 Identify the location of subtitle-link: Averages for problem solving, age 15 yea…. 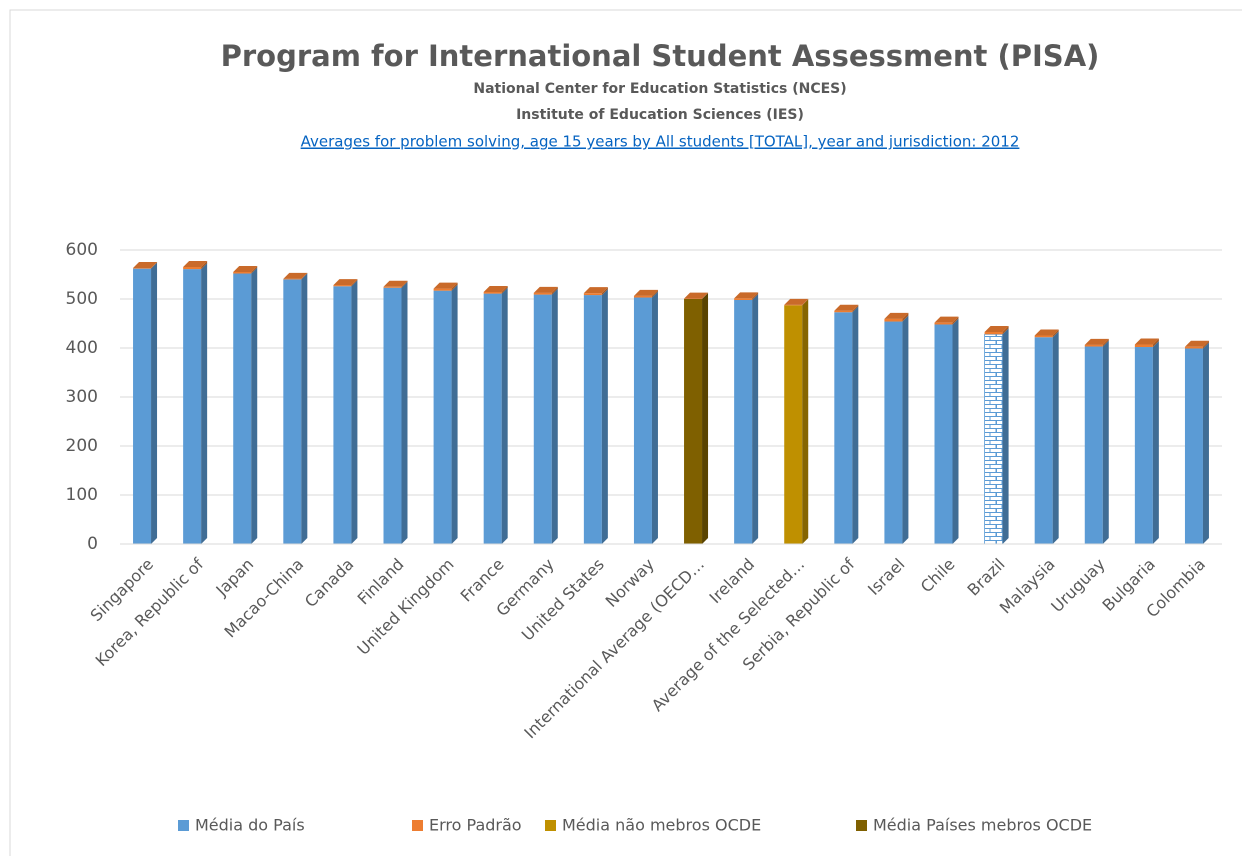
(660, 142).